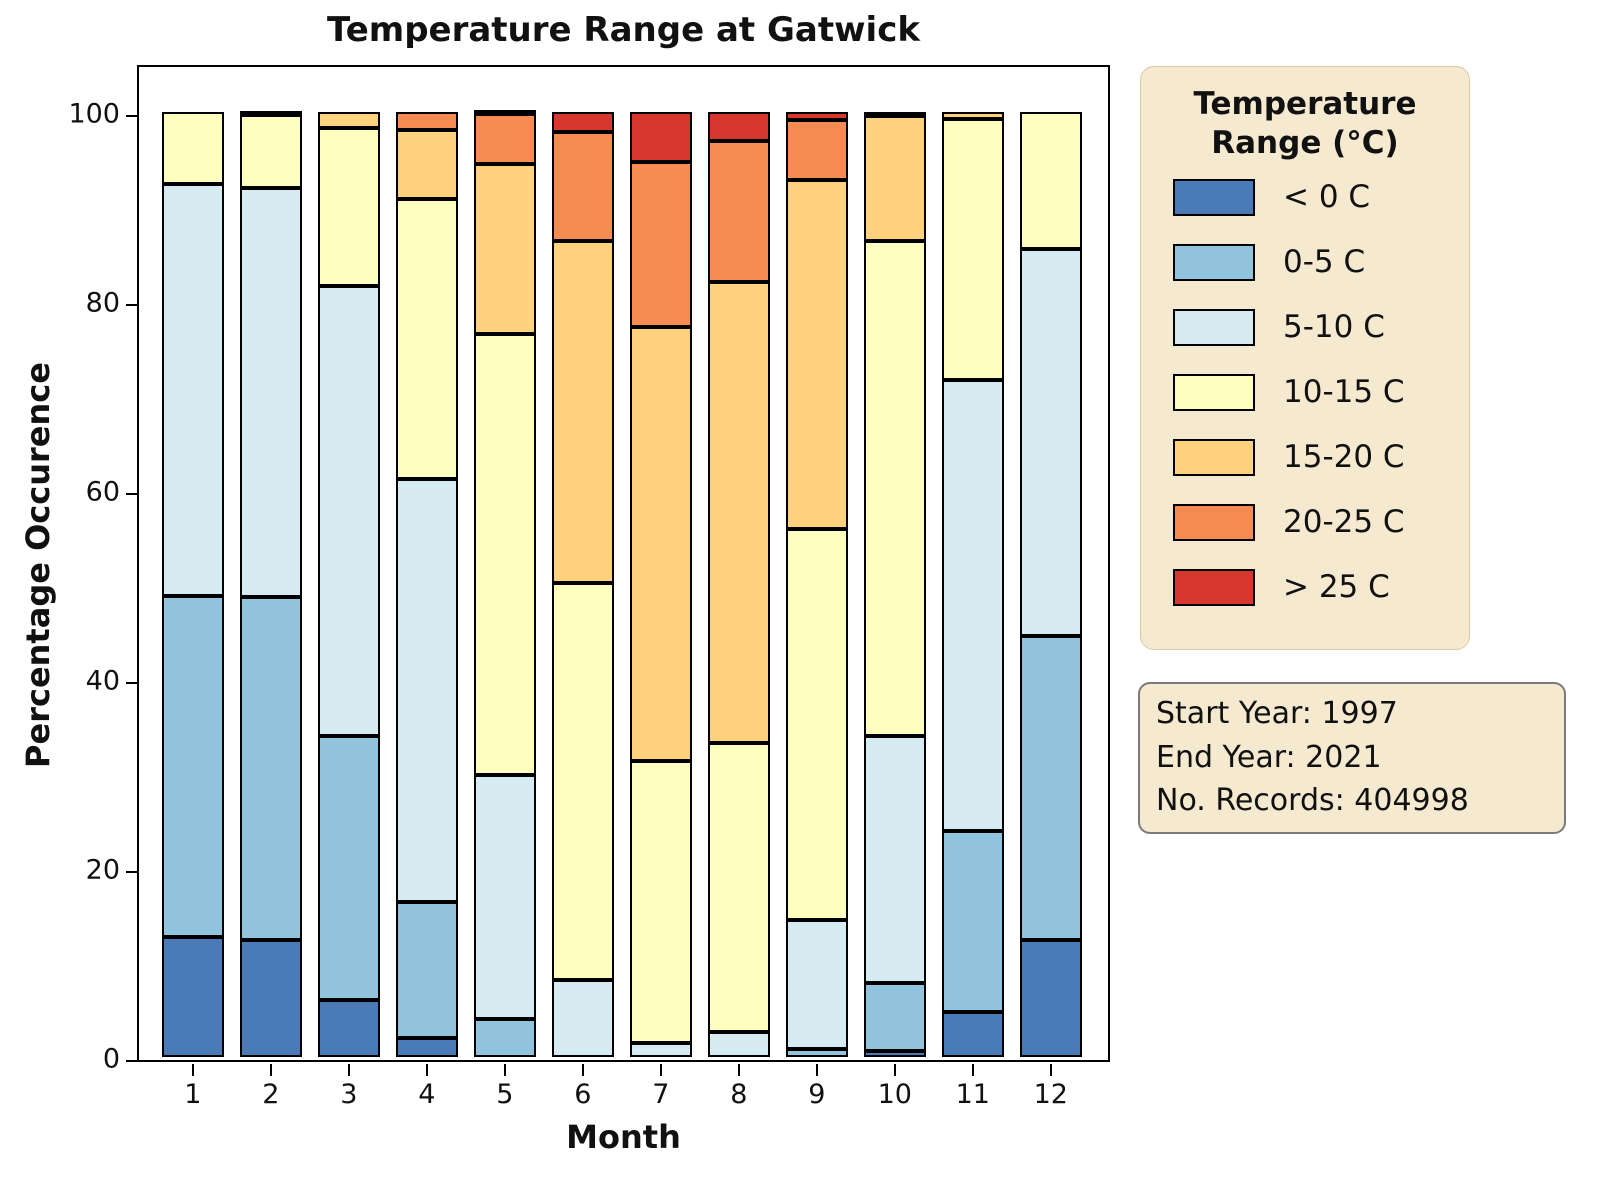  What do you see at coordinates (427, 1094) in the screenshot?
I see `x-tick-label: 4` at bounding box center [427, 1094].